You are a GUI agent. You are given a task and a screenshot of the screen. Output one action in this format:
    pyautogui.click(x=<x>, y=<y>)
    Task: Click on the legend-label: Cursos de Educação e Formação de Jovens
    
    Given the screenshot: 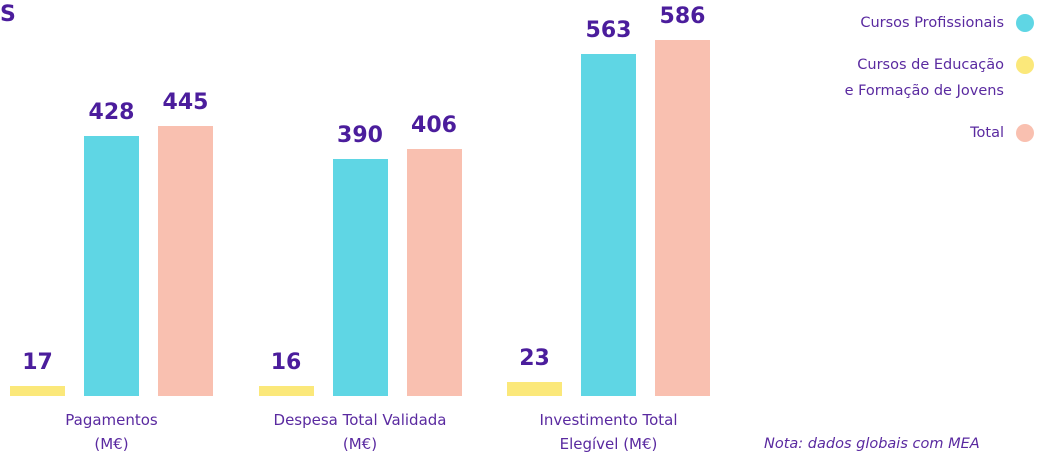 What is the action you would take?
    pyautogui.click(x=924, y=78)
    